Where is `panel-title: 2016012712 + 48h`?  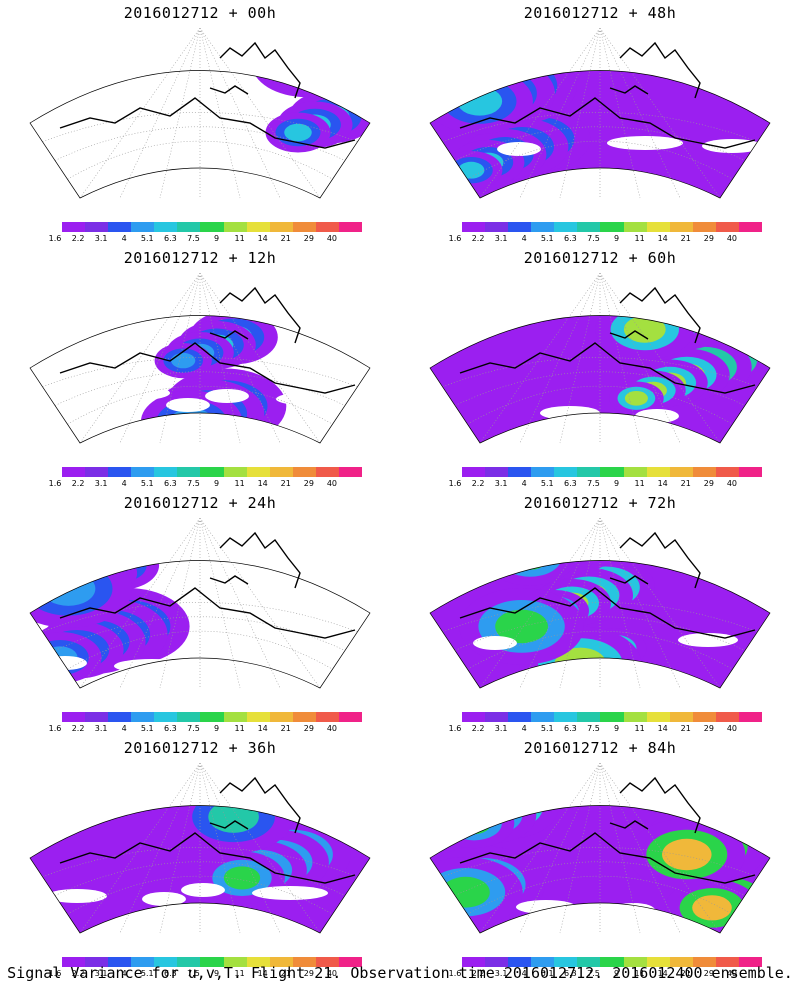
panel-title: 2016012712 + 48h is located at coordinates (600, 13).